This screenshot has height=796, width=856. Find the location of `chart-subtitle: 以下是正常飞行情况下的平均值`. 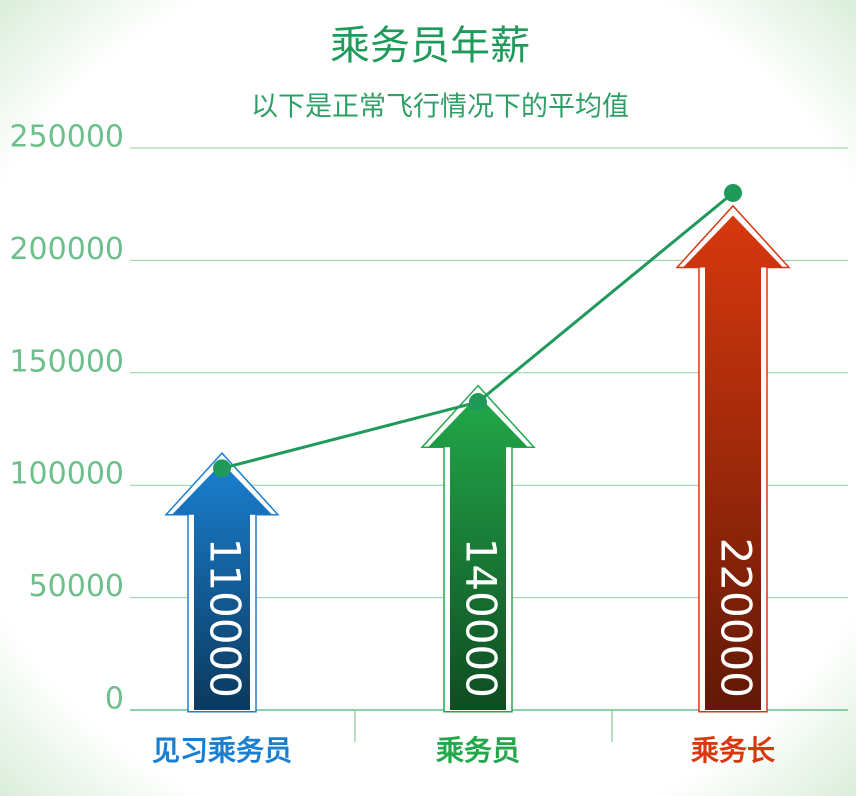

chart-subtitle: 以下是正常飞行情况下的平均值 is located at coordinates (440, 107).